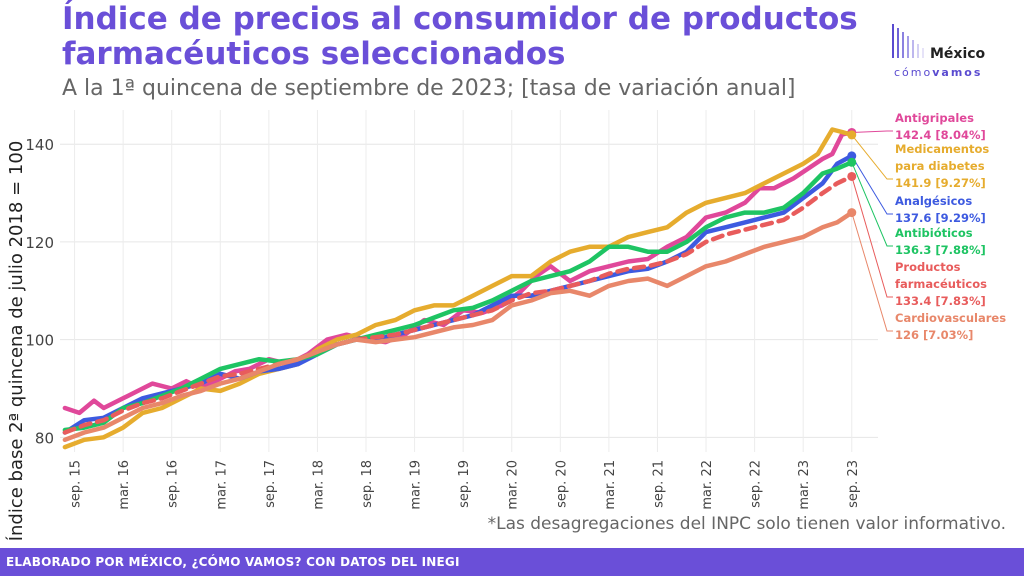 The height and width of the screenshot is (576, 1024). Describe the element at coordinates (513, 485) in the screenshot. I see `x-tick-label: mar. 20` at that location.